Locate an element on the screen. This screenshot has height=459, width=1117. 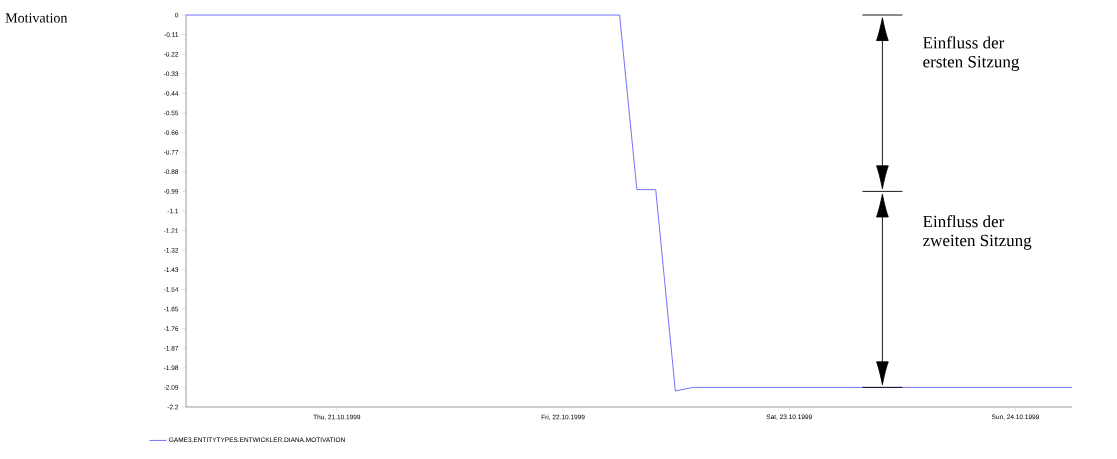
text: Motivation is located at coordinates (36, 18).